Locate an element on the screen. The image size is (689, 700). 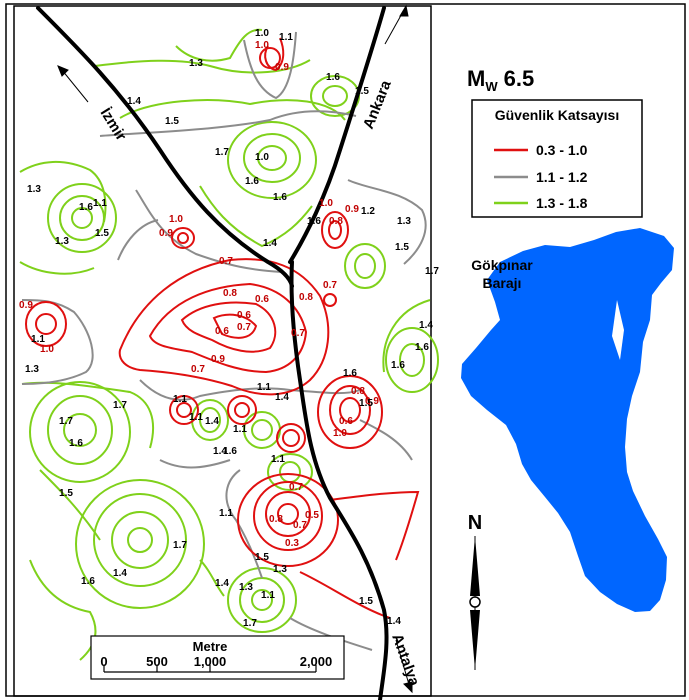
road-antalya is located at coordinates (339, 480).